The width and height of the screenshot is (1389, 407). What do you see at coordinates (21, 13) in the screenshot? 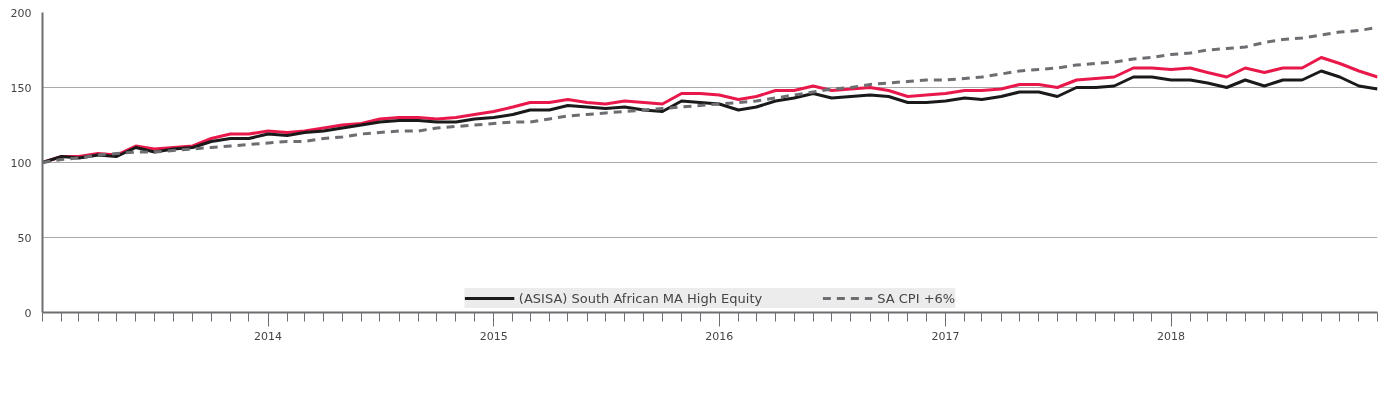
I see `y-tick-label: 200` at bounding box center [21, 13].